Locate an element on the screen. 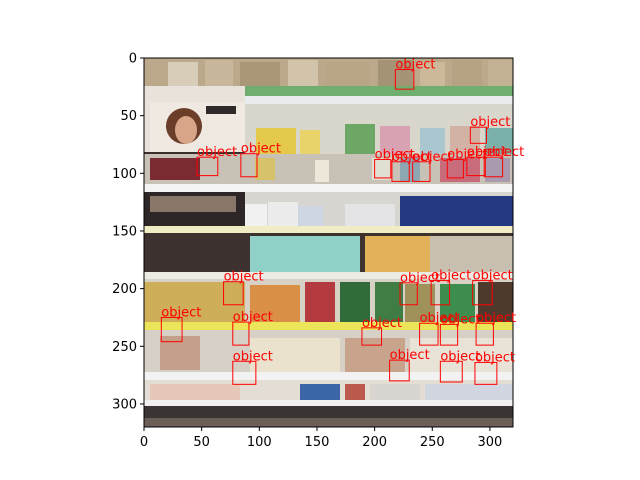 Image resolution: width=640 pixels, height=480 pixels. y-axis: 0 50 100 150 200 250 300 is located at coordinates (128, 232).